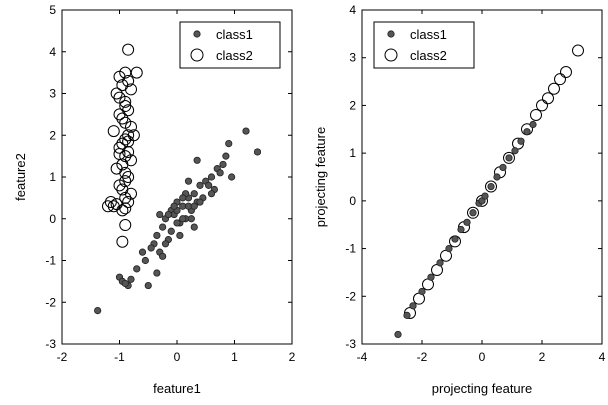 The height and width of the screenshot is (405, 608). I want to click on right-ytick-label: 0, so click(352, 201).